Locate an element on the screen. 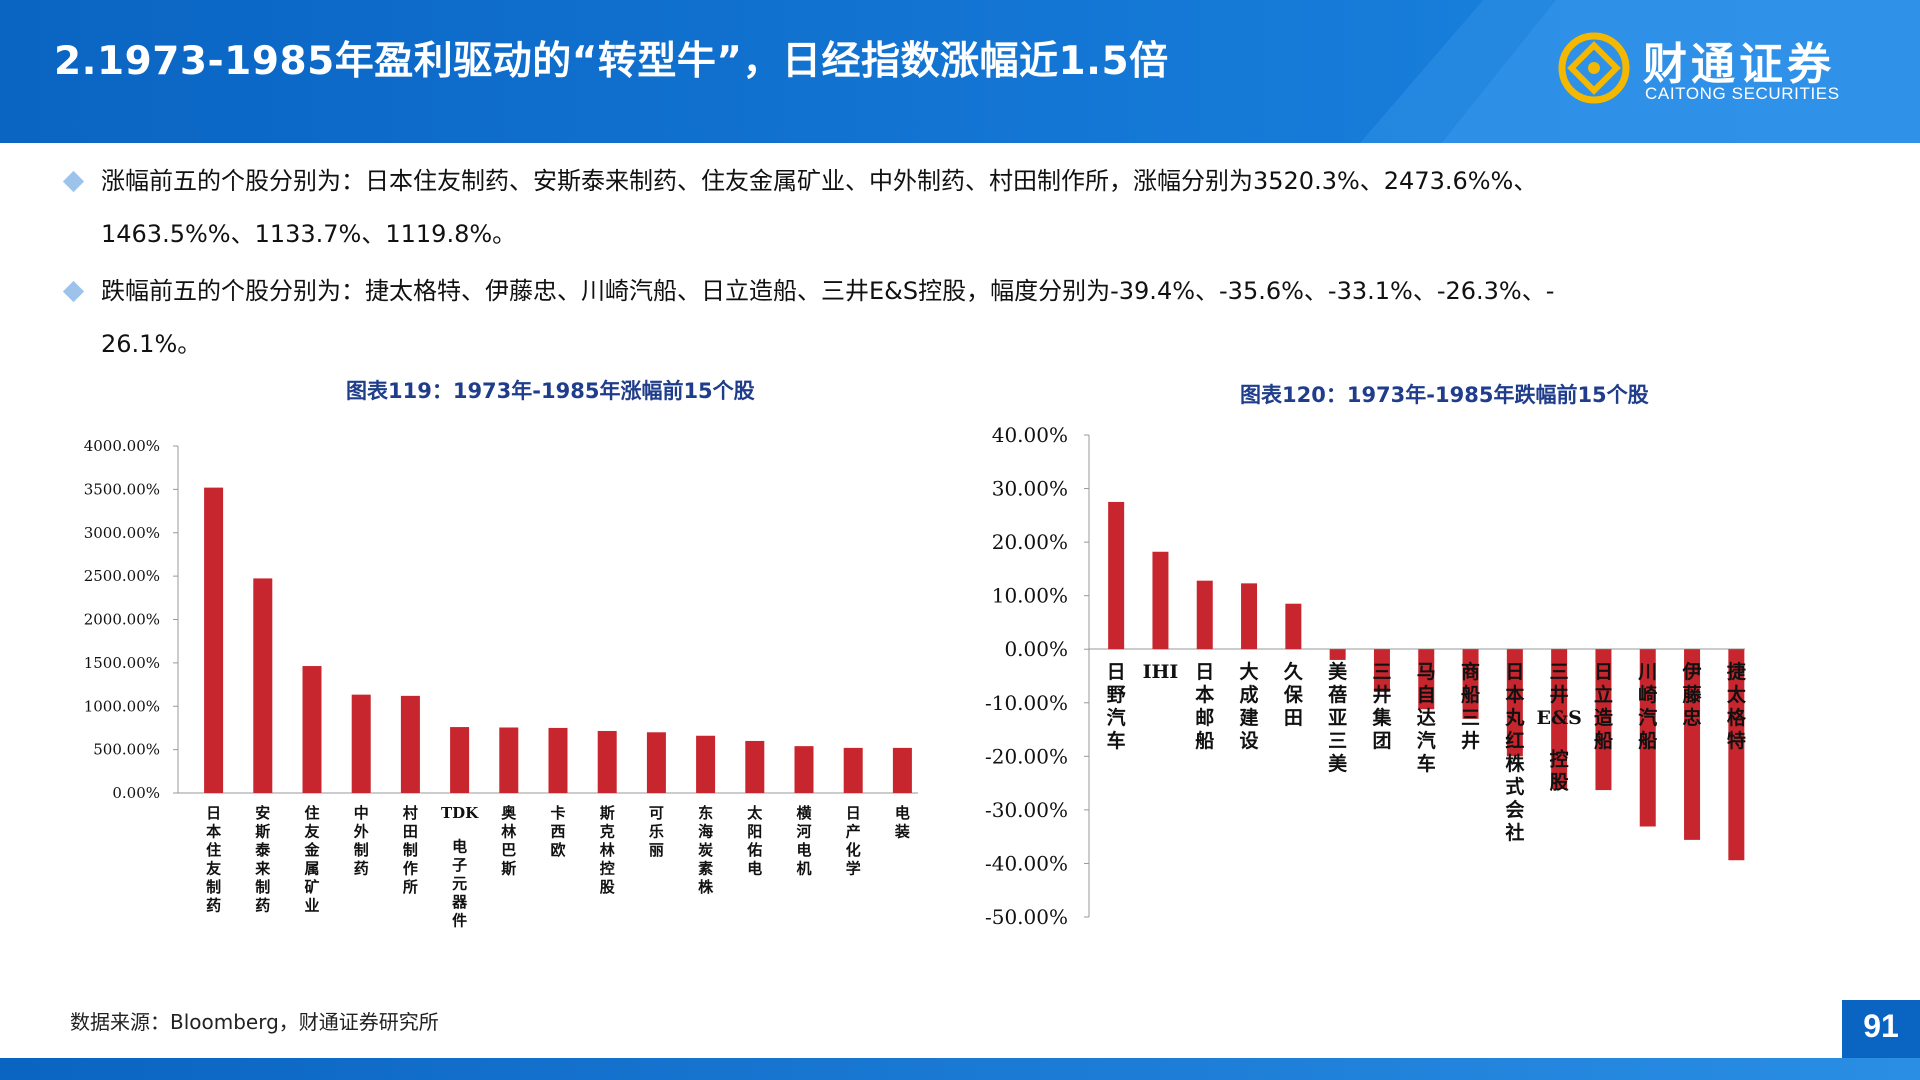 The height and width of the screenshot is (1080, 1920). chart-left-x-label: 安斯泰来制药 is located at coordinates (262, 859).